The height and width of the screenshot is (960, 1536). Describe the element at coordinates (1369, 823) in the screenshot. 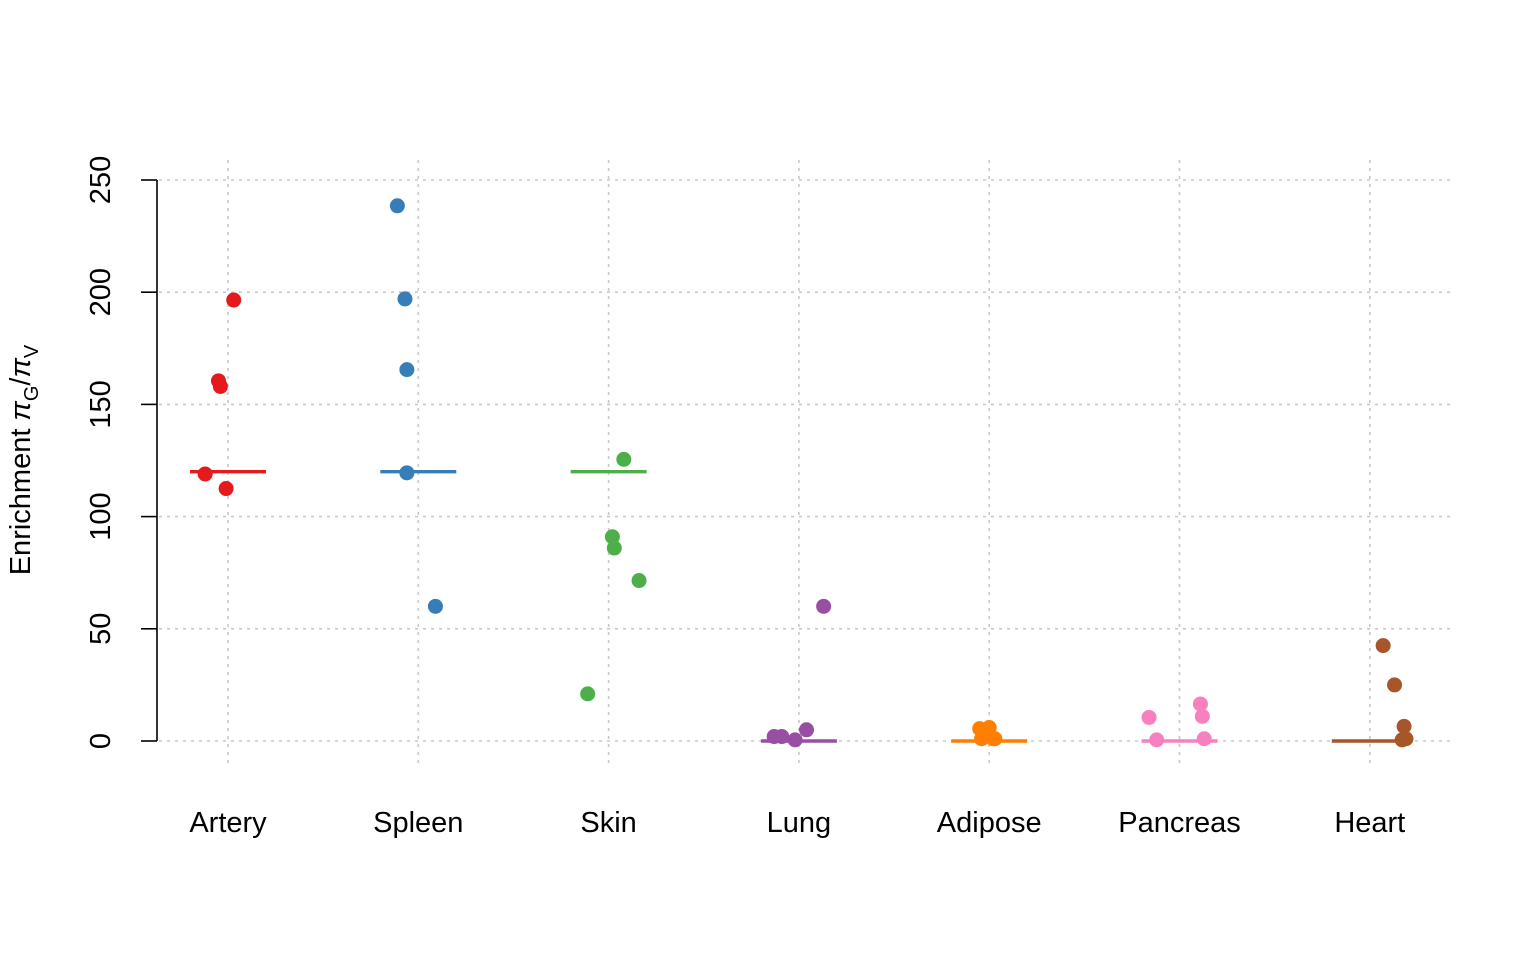

I see `x-category-label: Heart` at that location.